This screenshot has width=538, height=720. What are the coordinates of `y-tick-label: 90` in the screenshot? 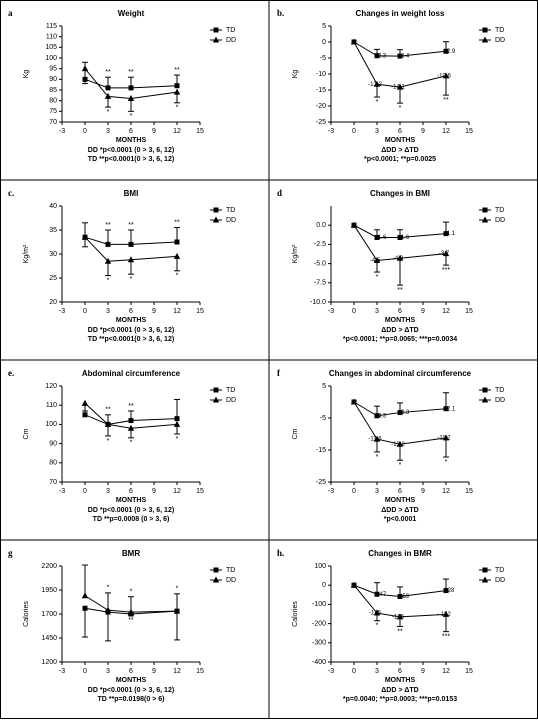 It's located at (53, 443).